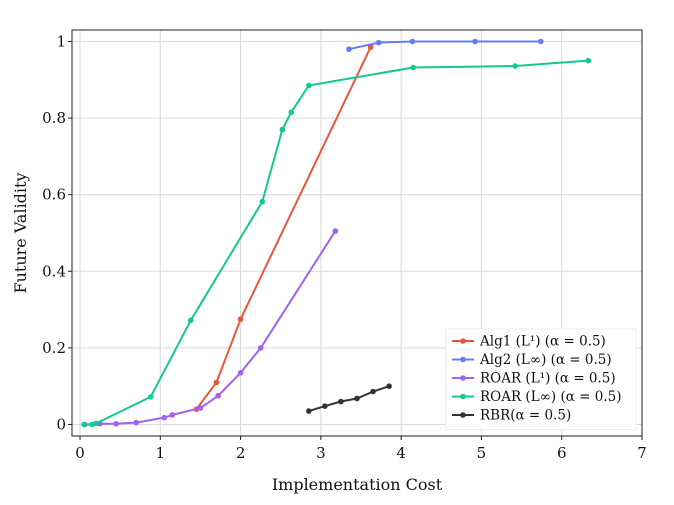  Describe the element at coordinates (525, 416) in the screenshot. I see `legend-label: RBR(α = 0.5)` at that location.